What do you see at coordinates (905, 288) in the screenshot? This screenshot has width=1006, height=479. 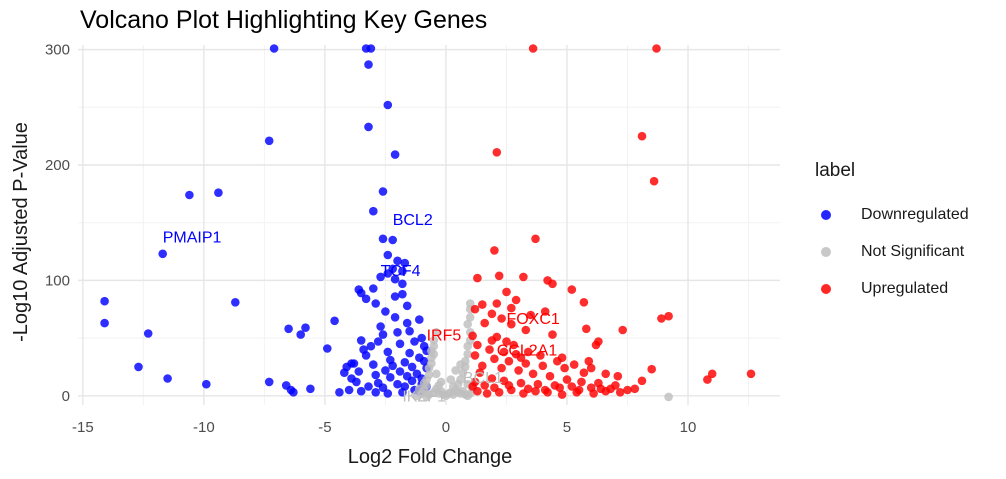 I see `legend-label-upregulated: Upregulated` at bounding box center [905, 288].